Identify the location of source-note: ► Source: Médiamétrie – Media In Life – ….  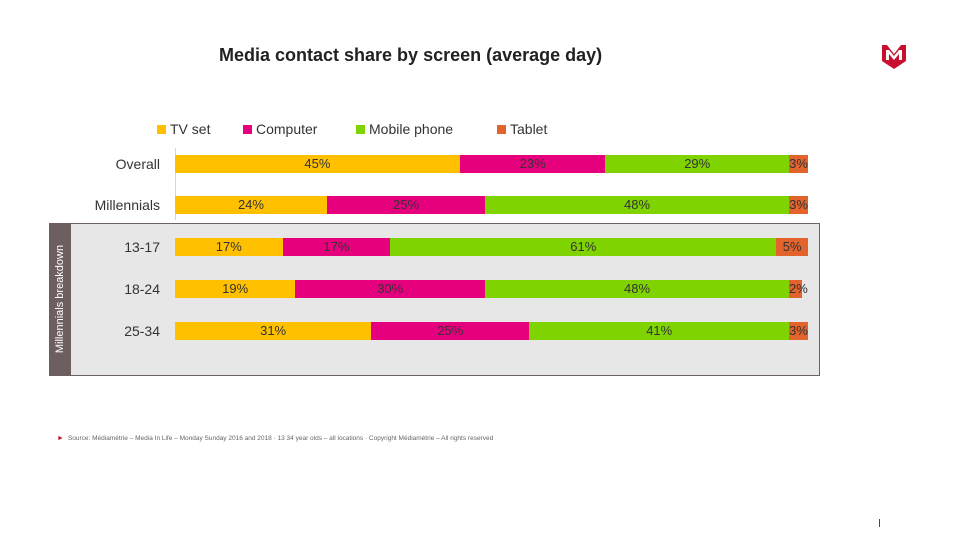
(275, 438).